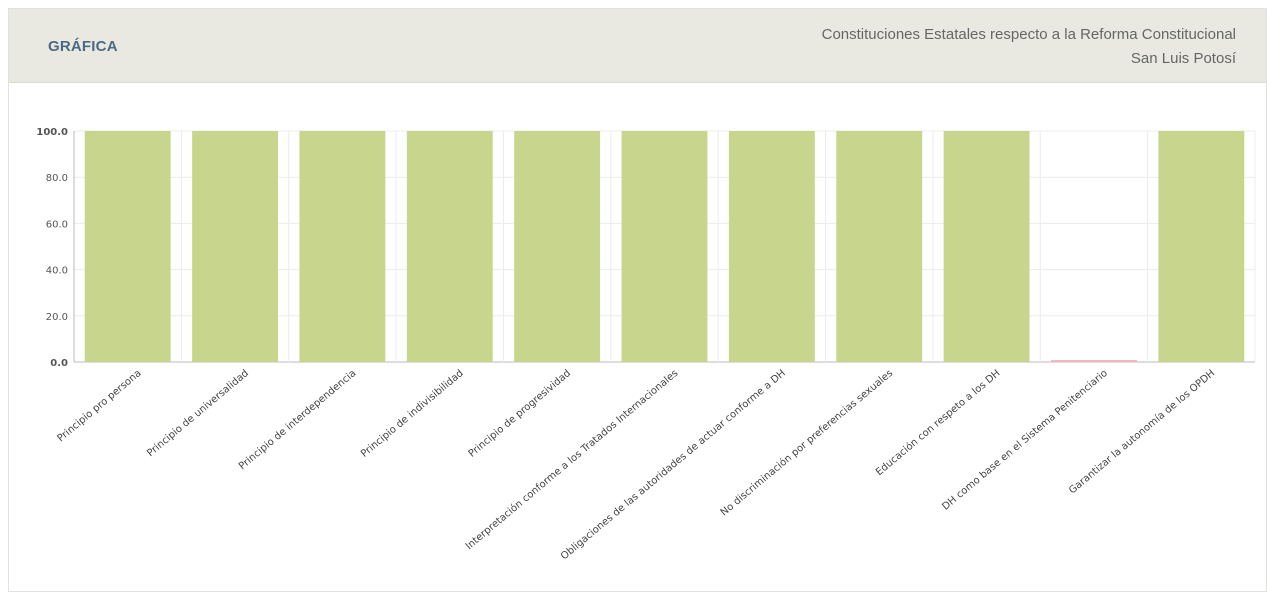  I want to click on y-tick-label: 60.0, so click(57, 224).